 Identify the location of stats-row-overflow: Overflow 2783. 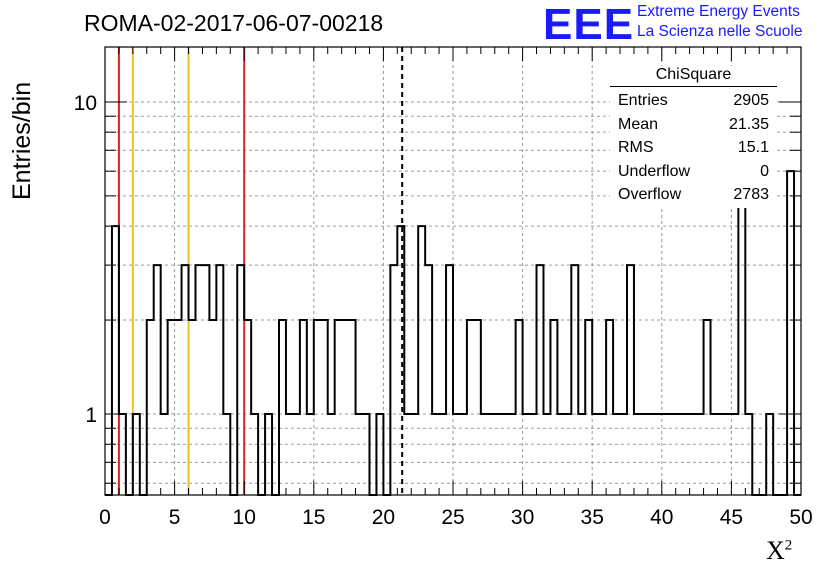
(693, 195).